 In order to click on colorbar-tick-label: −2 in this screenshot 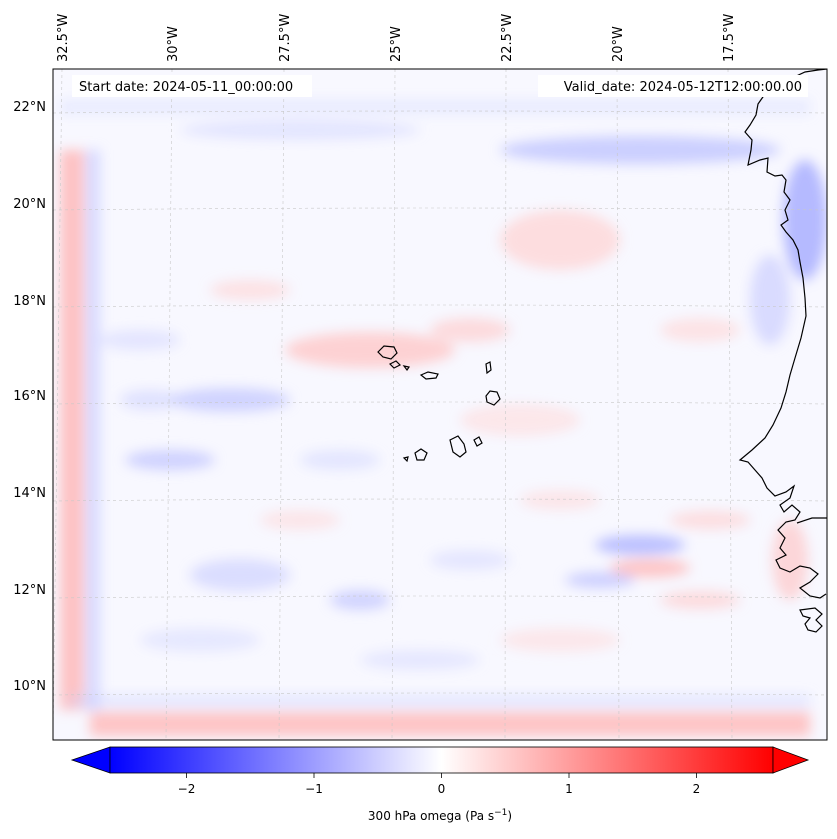, I will do `click(187, 789)`.